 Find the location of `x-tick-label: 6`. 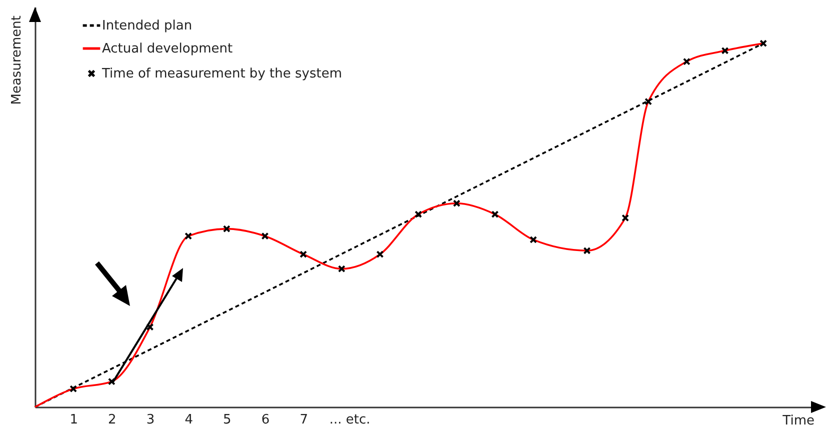

x-tick-label: 6 is located at coordinates (265, 420).